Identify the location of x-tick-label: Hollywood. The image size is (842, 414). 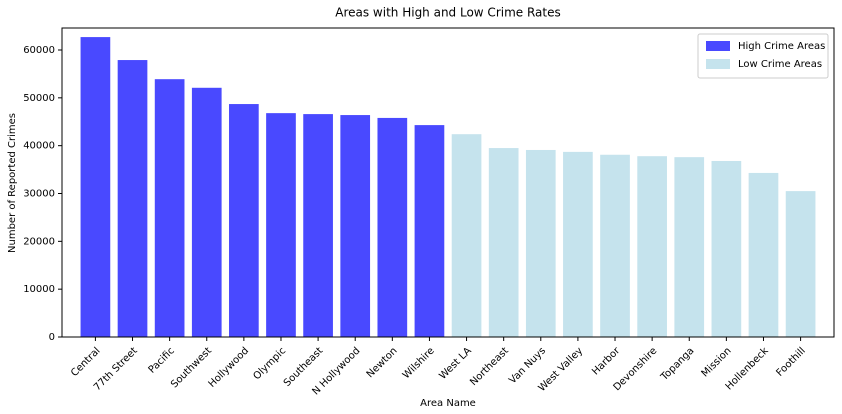
(229, 367).